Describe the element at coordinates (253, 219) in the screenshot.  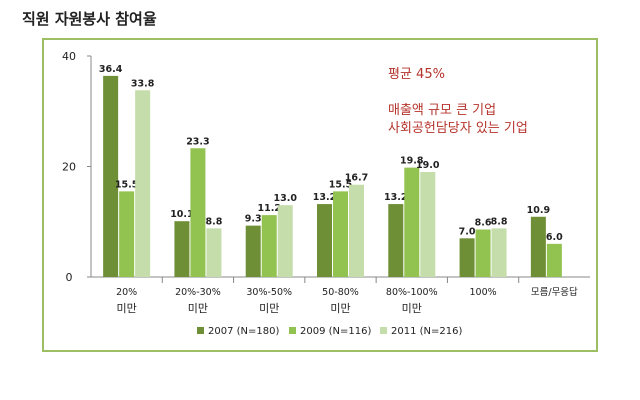
I see `data-label-2-0: 9.3` at that location.